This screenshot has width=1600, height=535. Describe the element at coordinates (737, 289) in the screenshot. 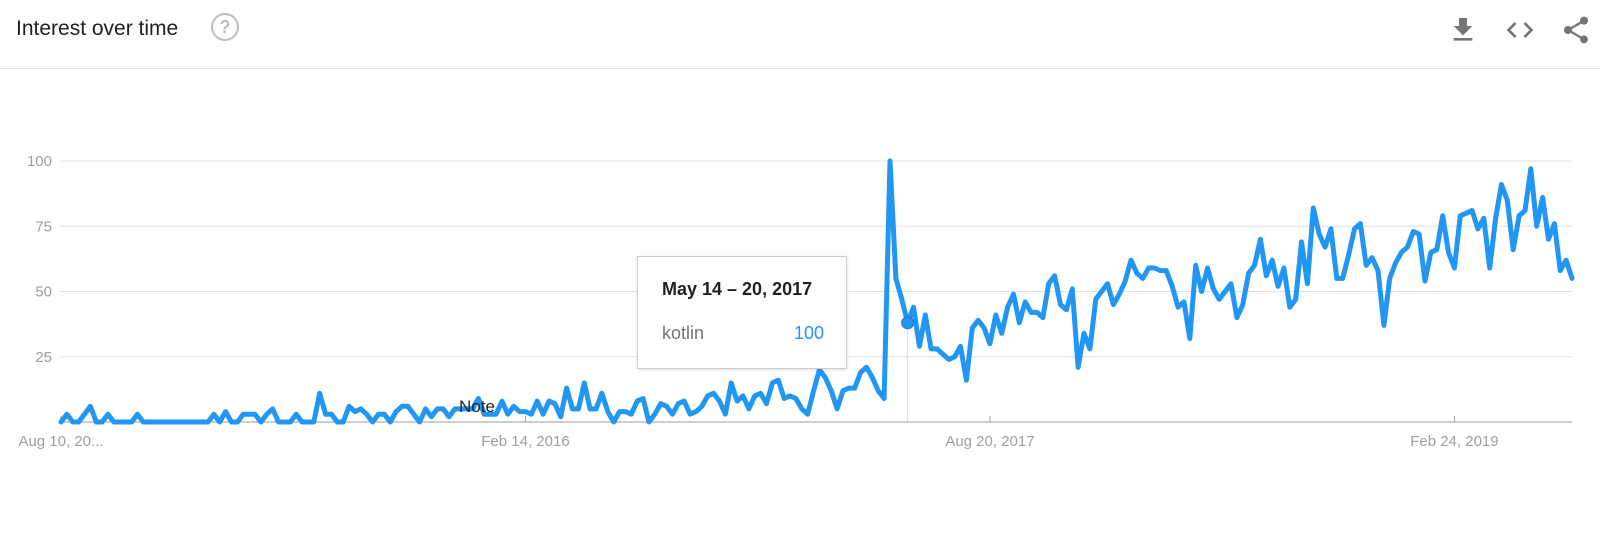

I see `tooltip-date: May 14 – 20, 2017` at that location.